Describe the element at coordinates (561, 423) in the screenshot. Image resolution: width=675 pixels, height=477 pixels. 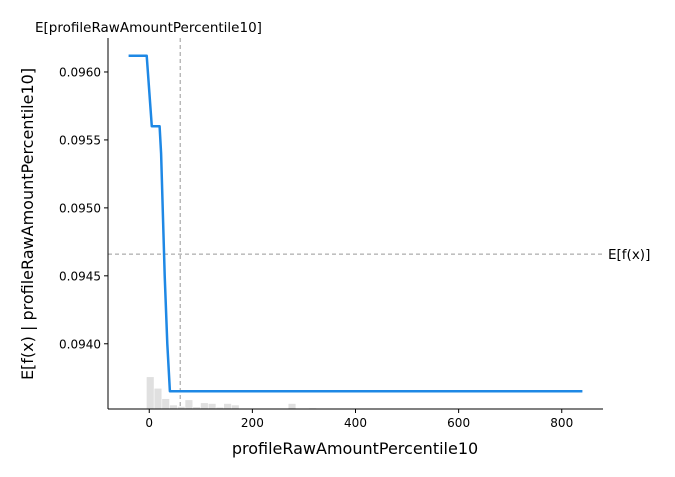
I see `x-tick-label: 800` at that location.